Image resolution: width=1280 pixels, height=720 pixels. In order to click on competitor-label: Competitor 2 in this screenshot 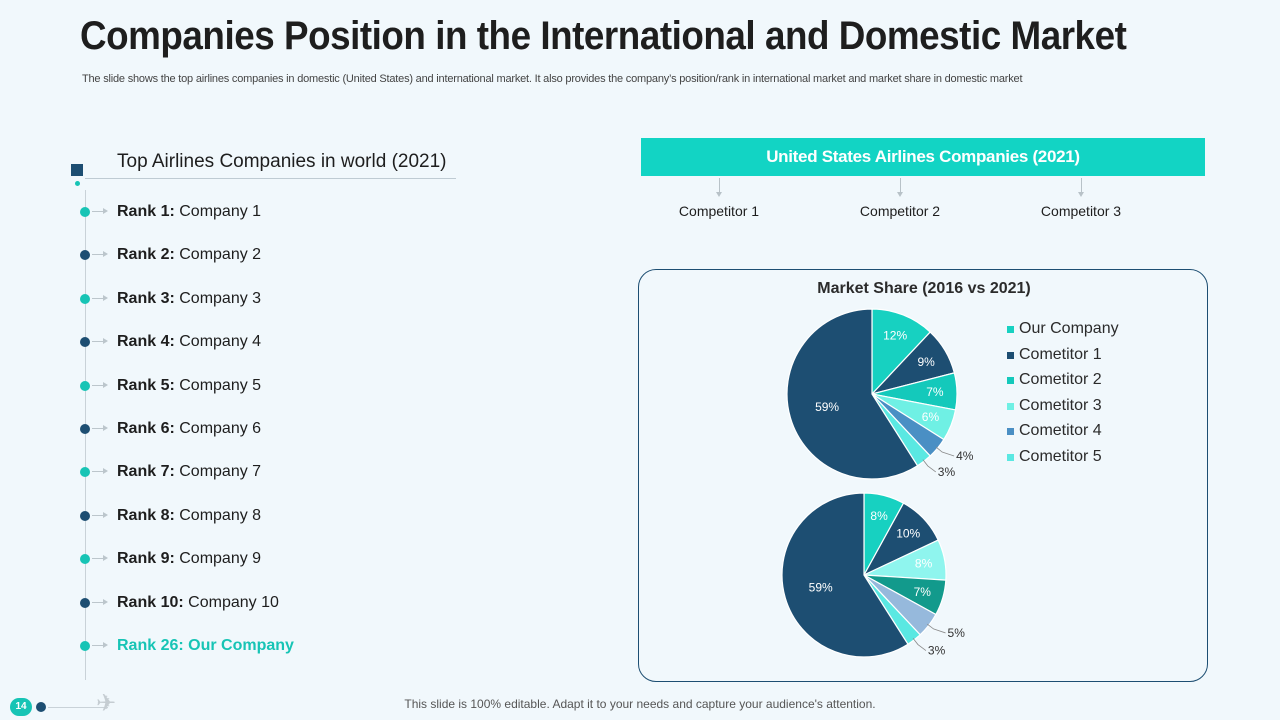, I will do `click(900, 211)`.